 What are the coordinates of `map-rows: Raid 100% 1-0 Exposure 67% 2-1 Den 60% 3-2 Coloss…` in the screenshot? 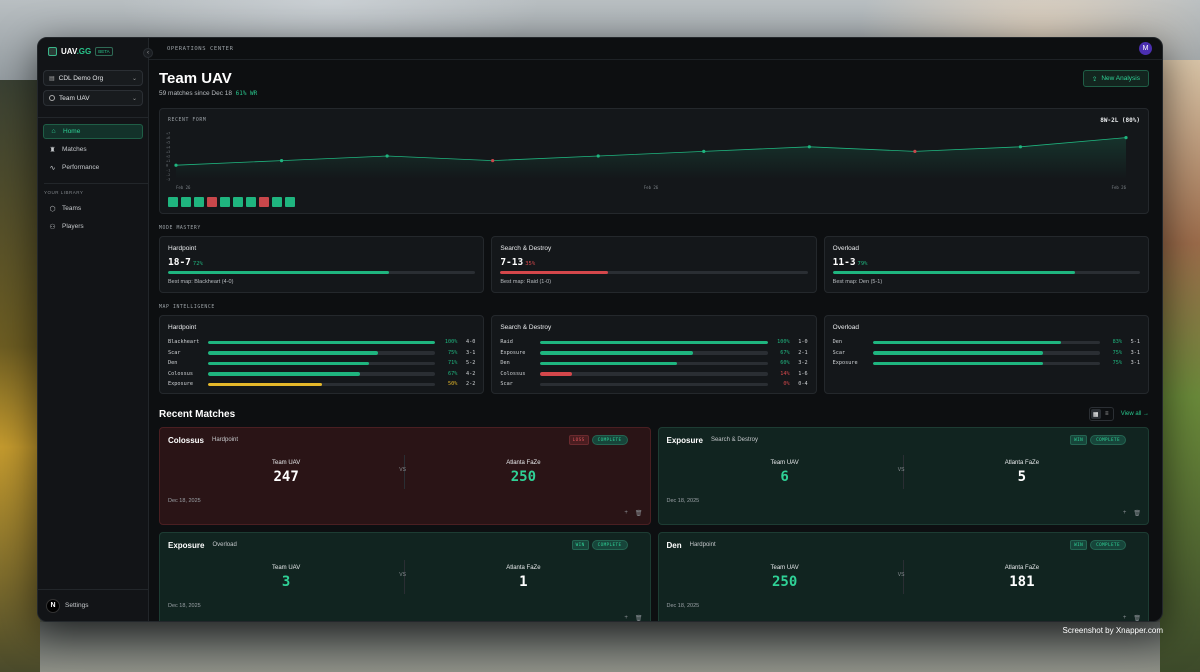 It's located at (653, 363).